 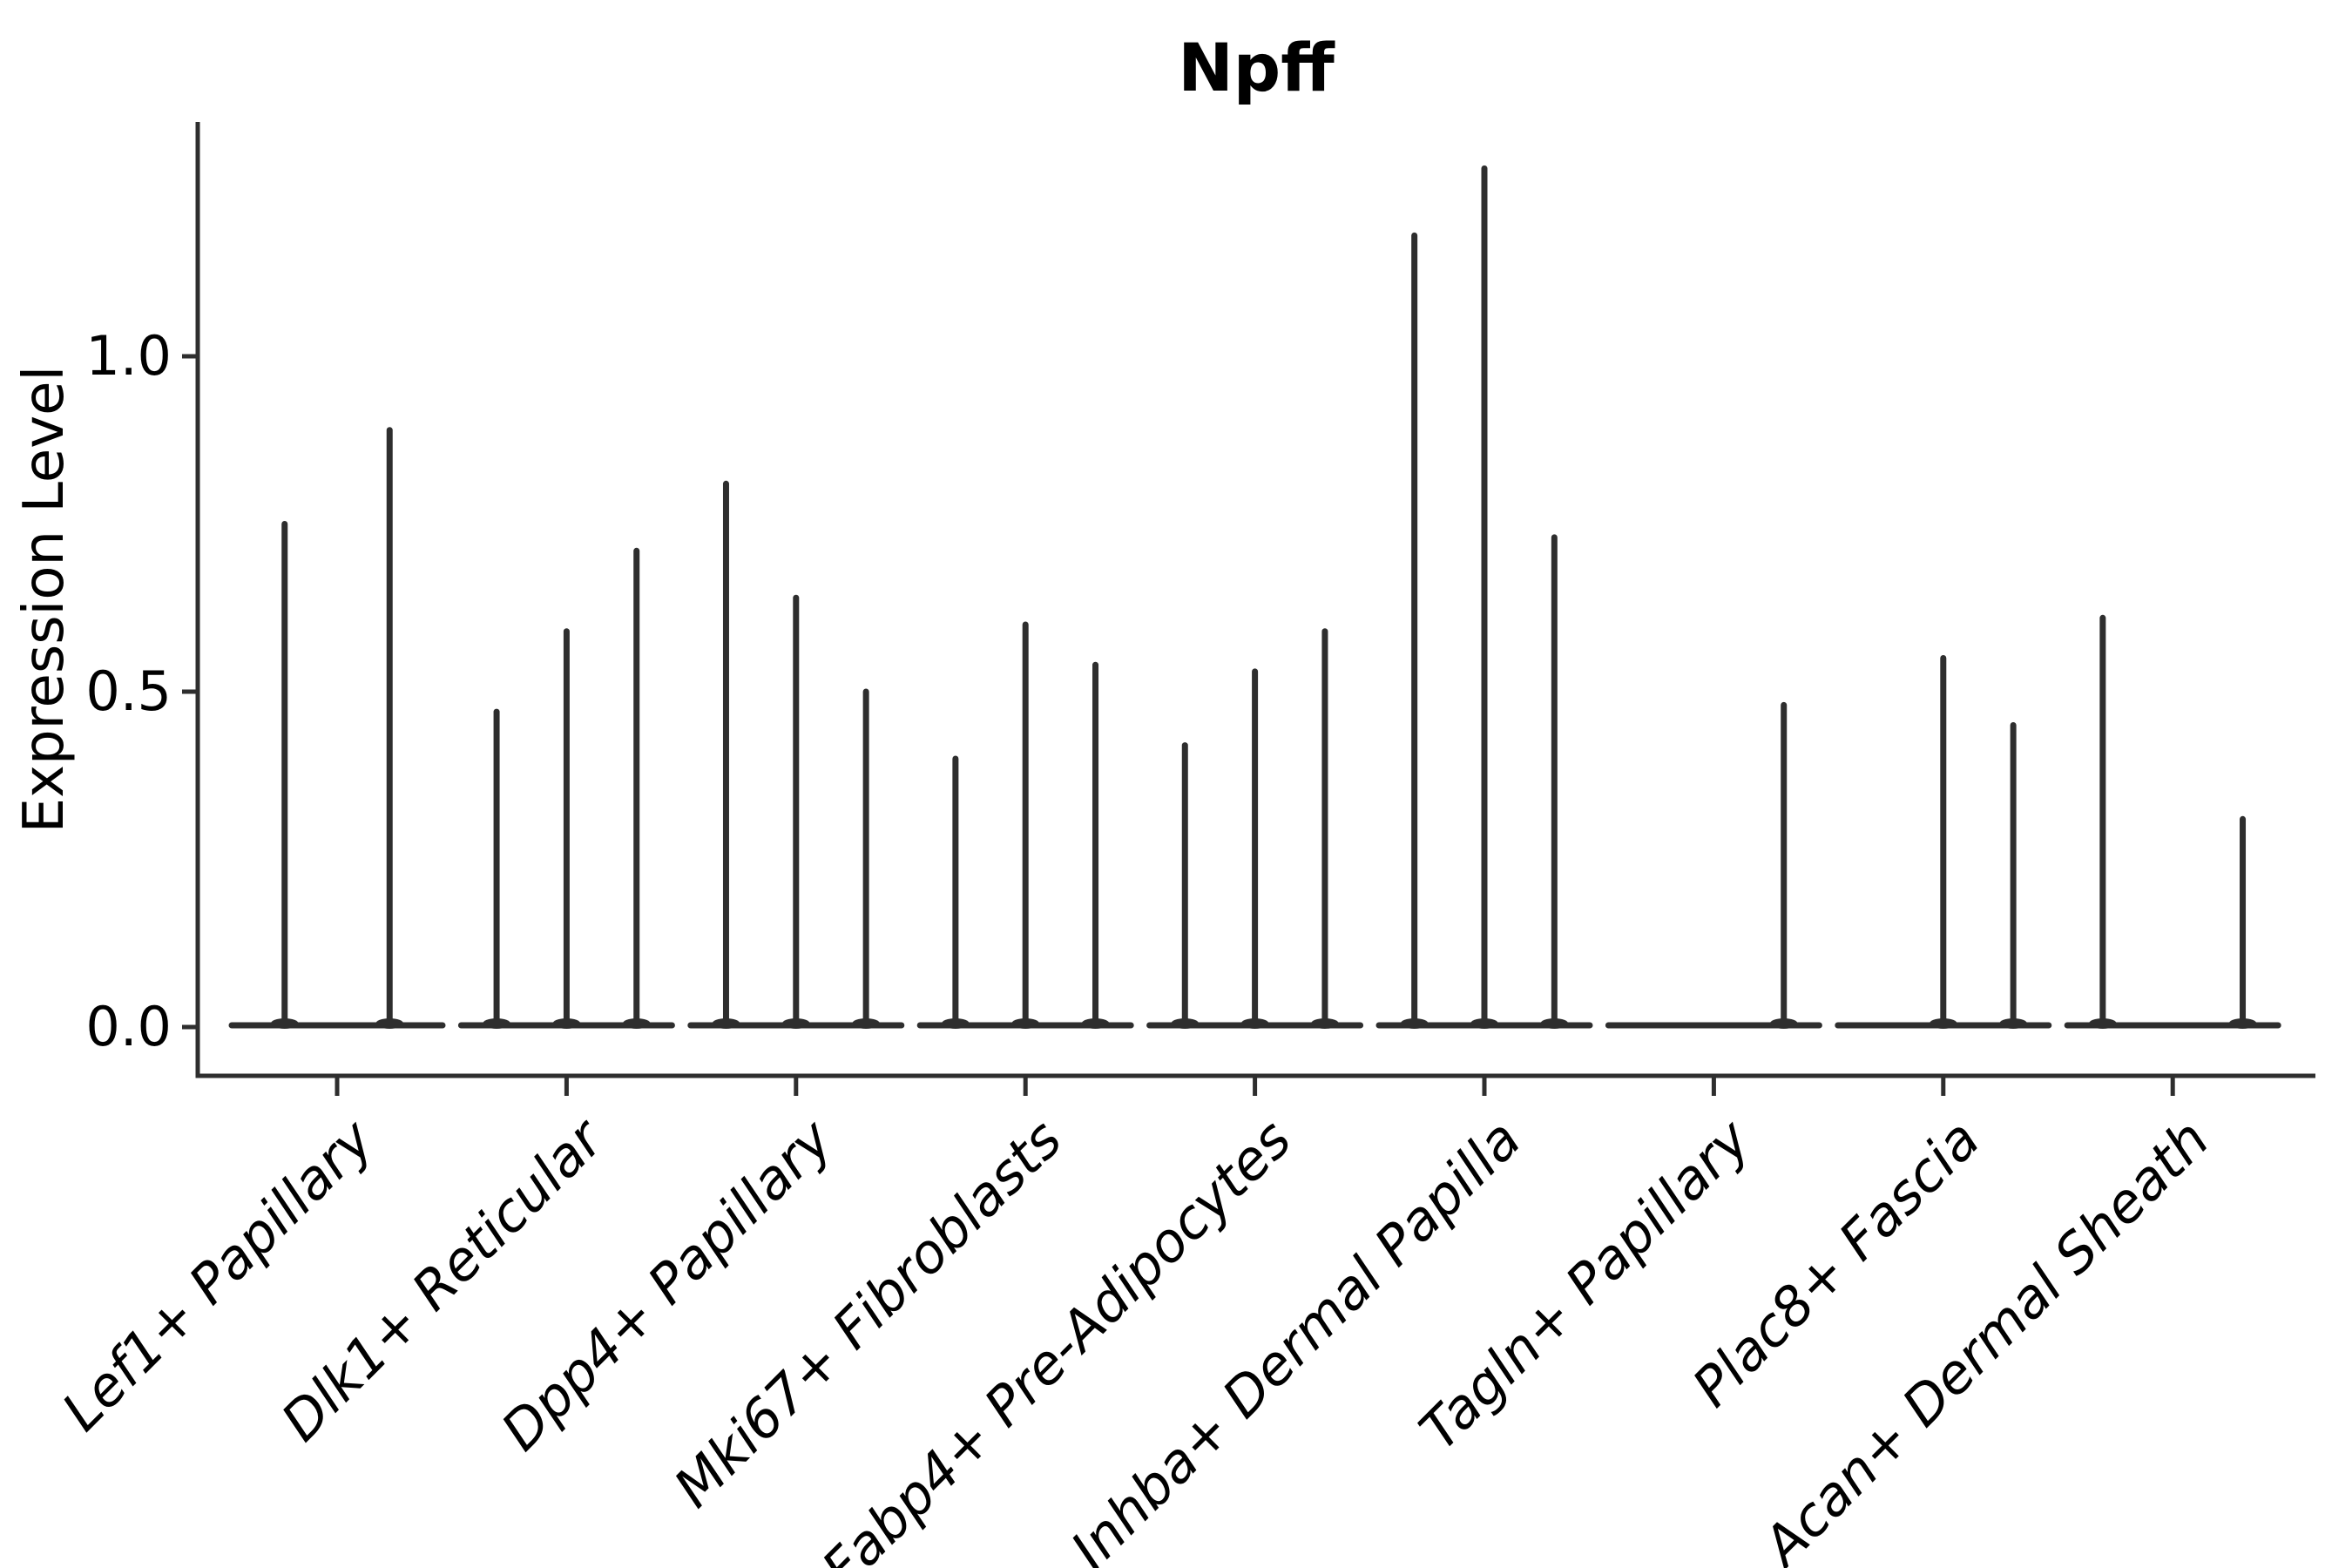 What do you see at coordinates (44, 600) in the screenshot?
I see `y-axis-label: Expression Level` at bounding box center [44, 600].